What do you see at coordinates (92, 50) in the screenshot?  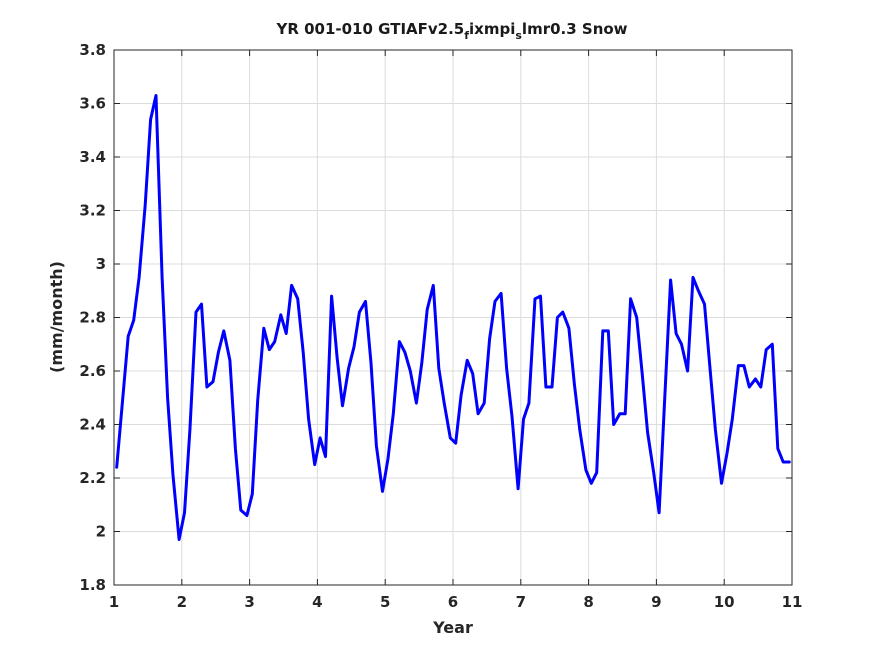 I see `y-tick-label: 3.8` at bounding box center [92, 50].